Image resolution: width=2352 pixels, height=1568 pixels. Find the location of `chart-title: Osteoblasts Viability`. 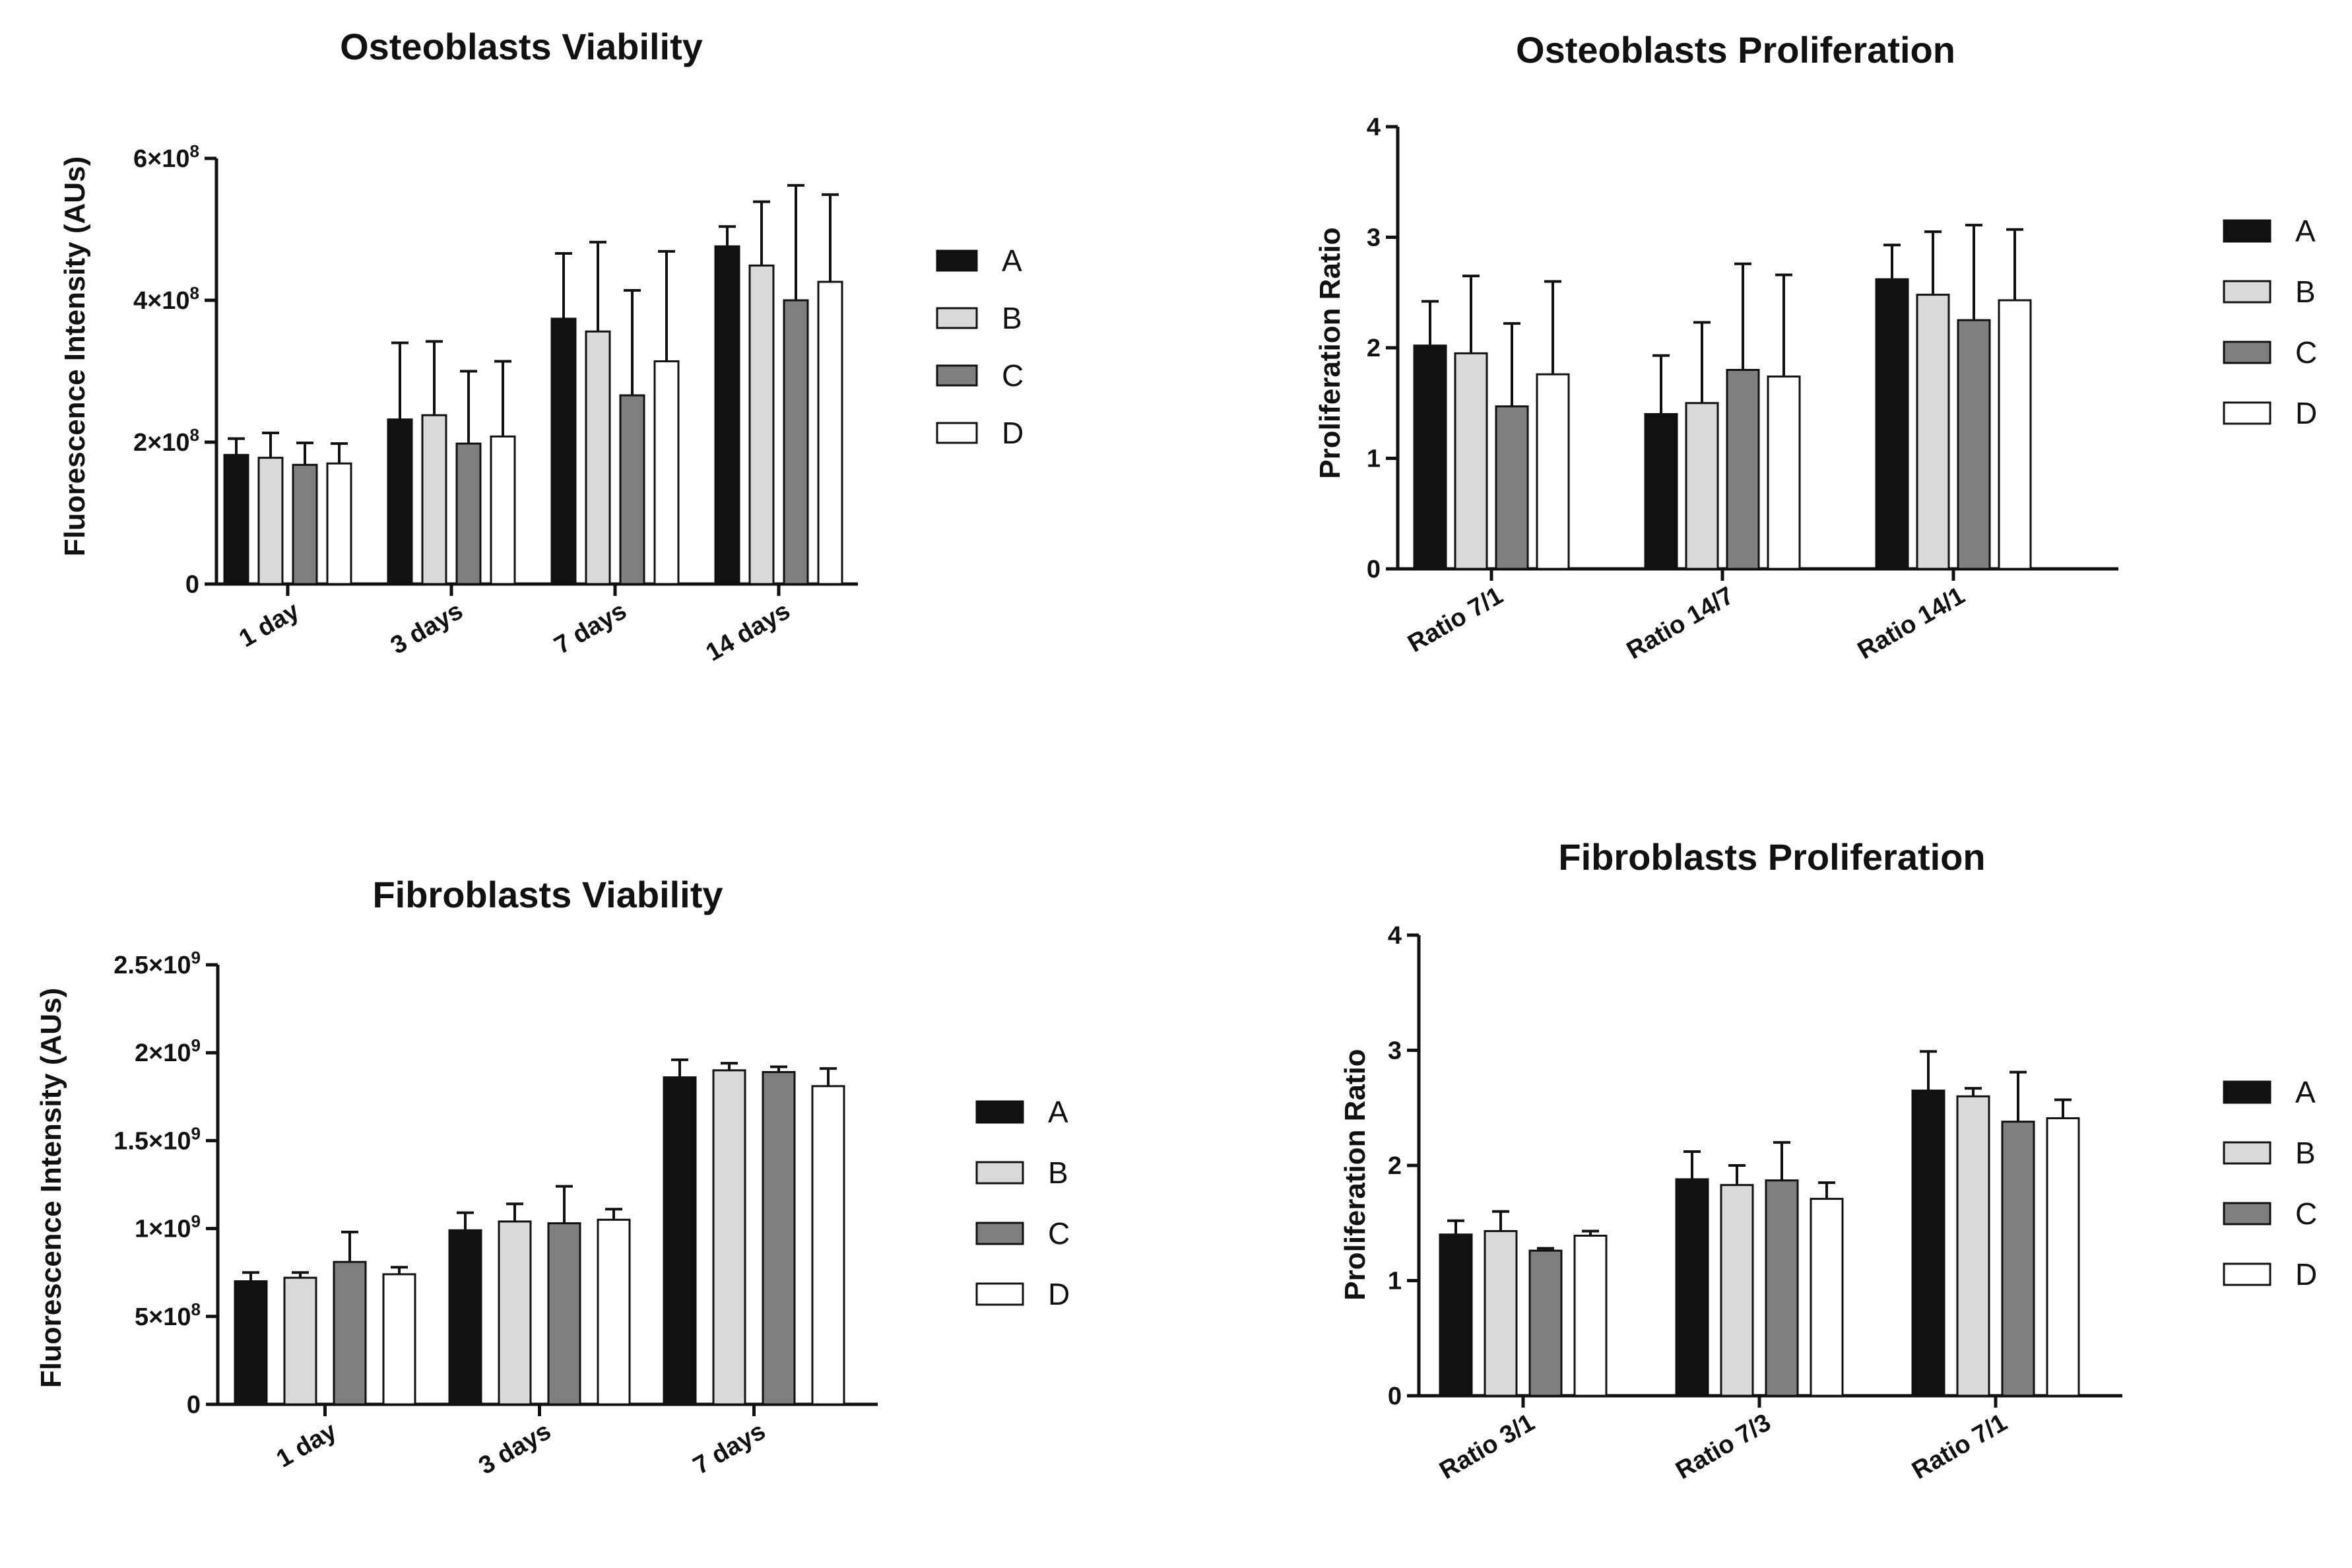

chart-title: Osteoblasts Viability is located at coordinates (521, 47).